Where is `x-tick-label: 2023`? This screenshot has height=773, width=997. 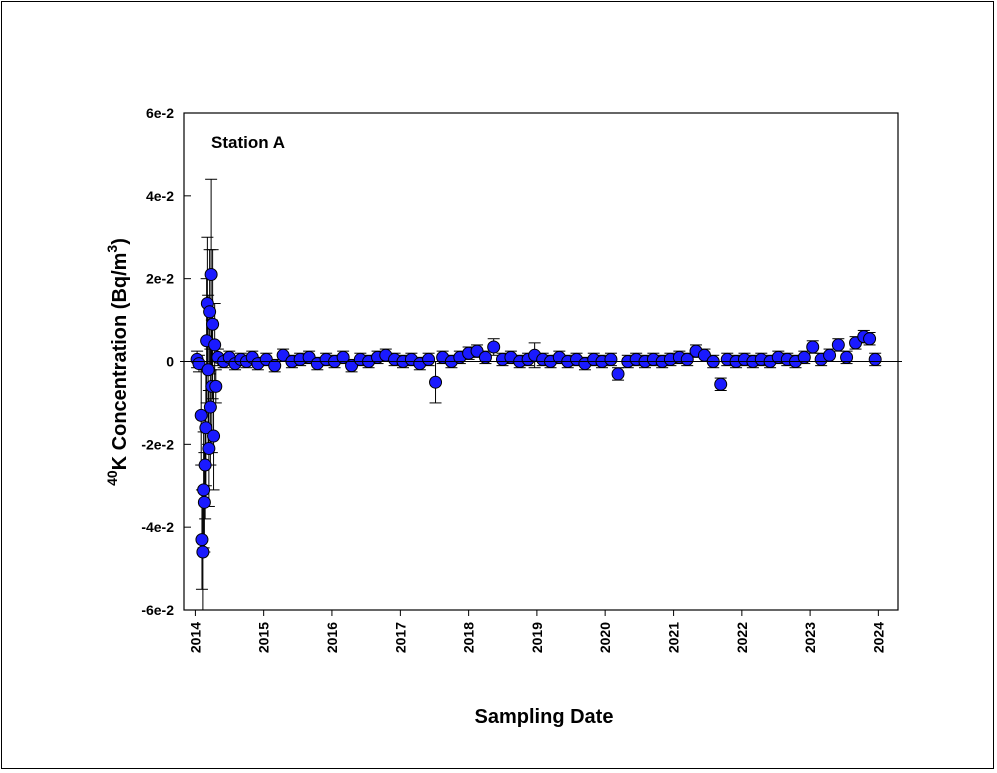
x-tick-label: 2023 is located at coordinates (810, 637).